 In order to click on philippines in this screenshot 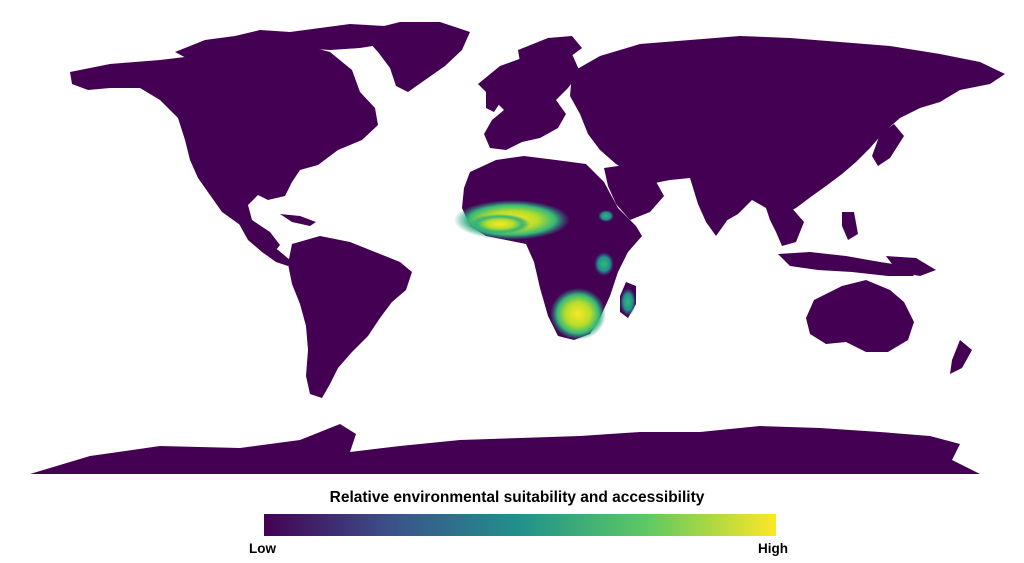, I will do `click(850, 226)`.